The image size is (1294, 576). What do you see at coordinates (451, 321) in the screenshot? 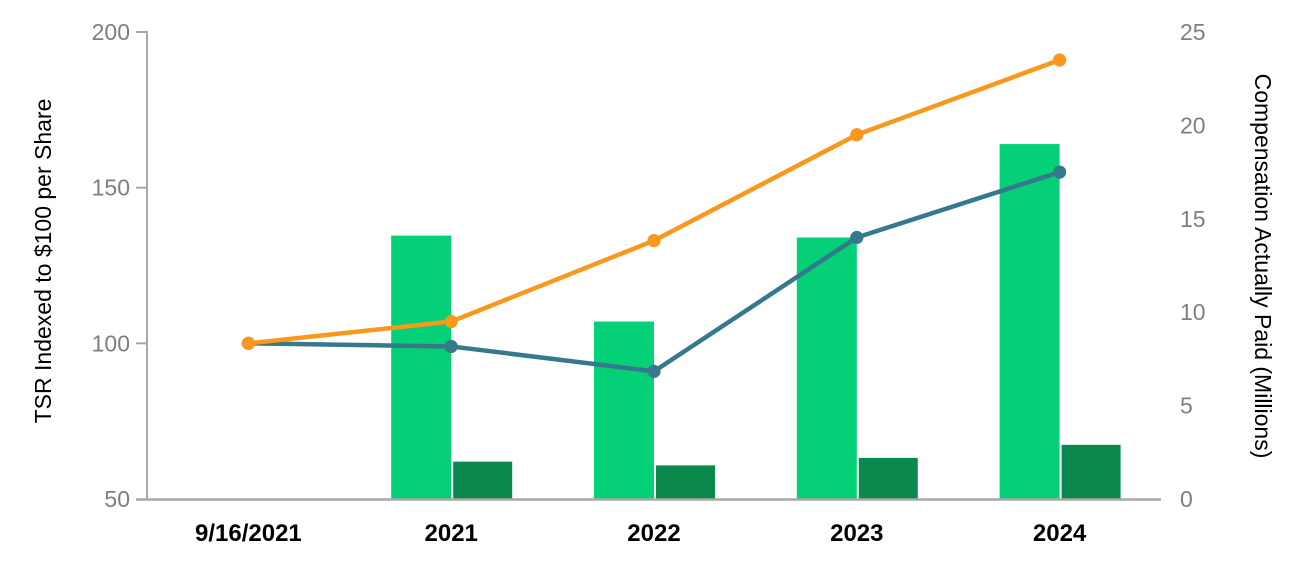
I see `point-orange-line-2021` at bounding box center [451, 321].